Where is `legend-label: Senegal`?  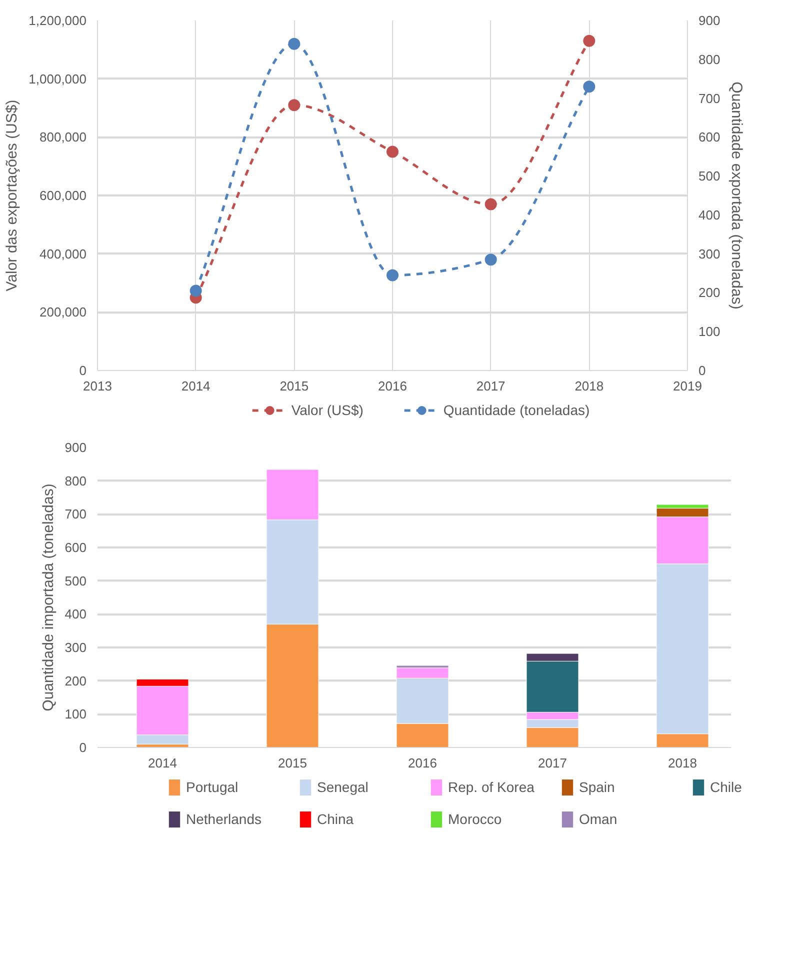 legend-label: Senegal is located at coordinates (343, 787).